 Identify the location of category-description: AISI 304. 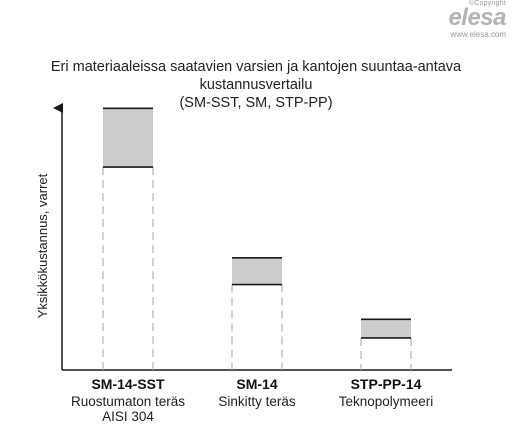
(128, 416).